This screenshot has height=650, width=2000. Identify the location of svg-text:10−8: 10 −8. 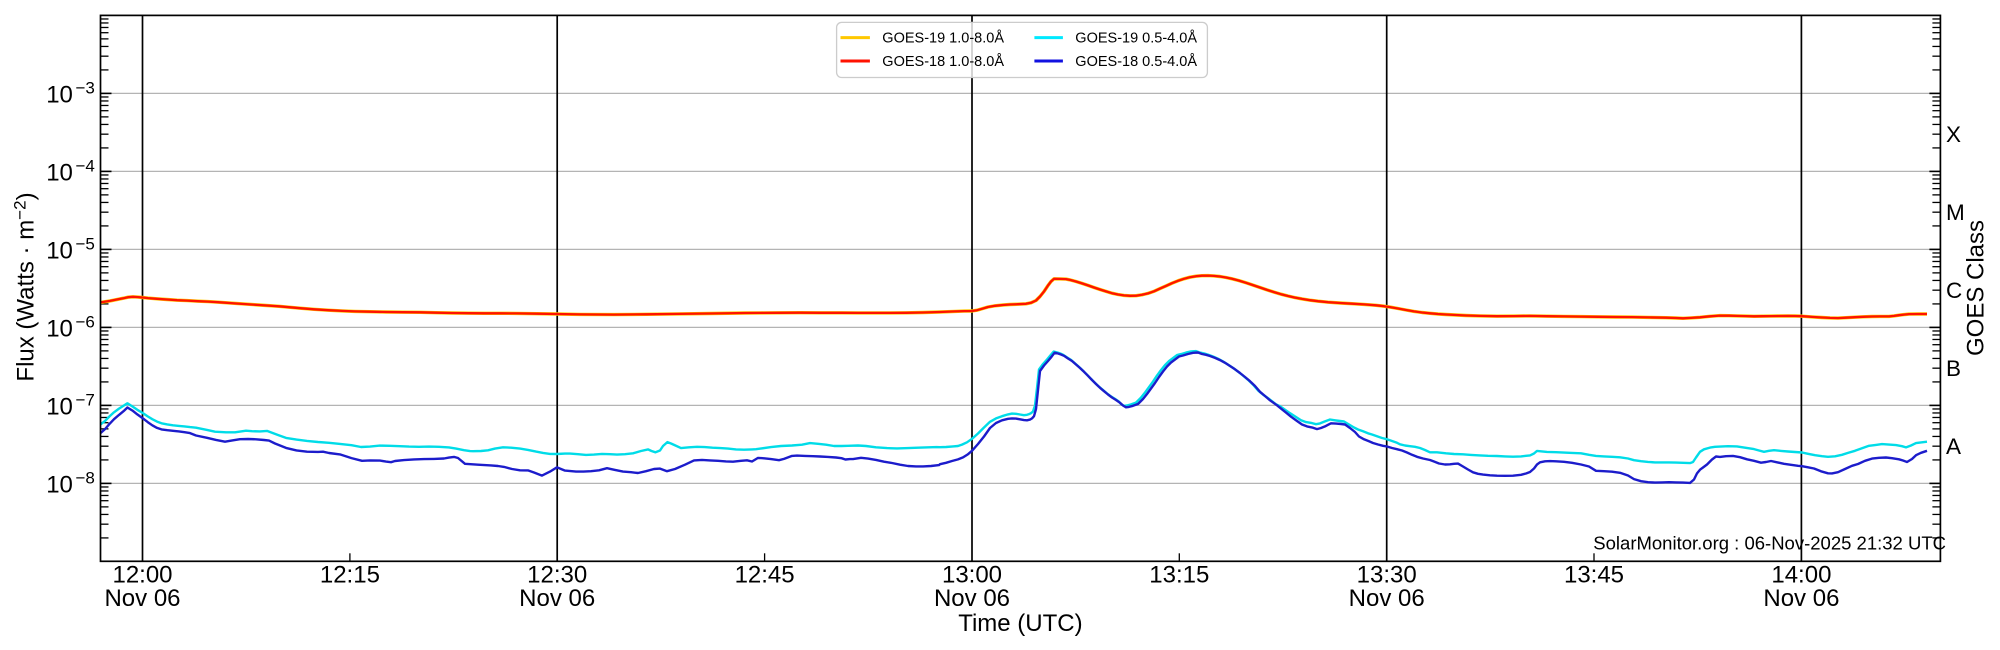
(70, 484).